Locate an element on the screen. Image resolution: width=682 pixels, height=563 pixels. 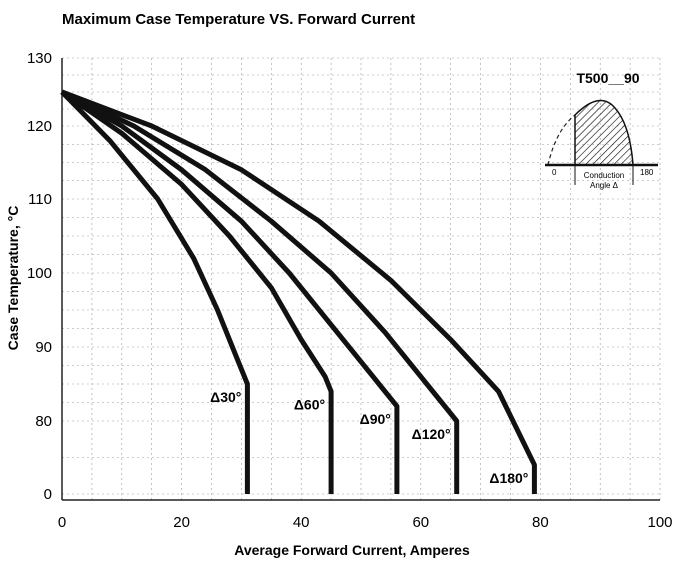
series-label: Δ180° is located at coordinates (508, 478).